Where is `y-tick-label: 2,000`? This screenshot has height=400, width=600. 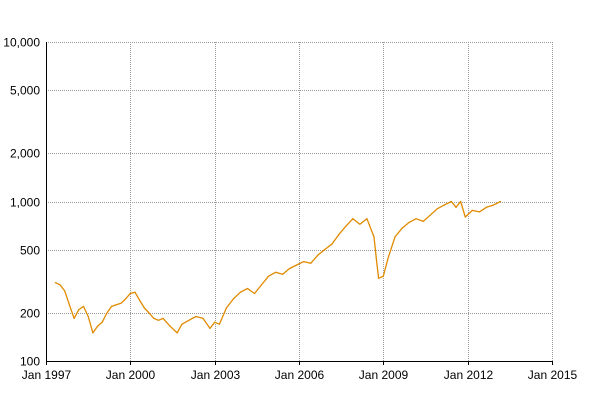
y-tick-label: 2,000 is located at coordinates (25, 154).